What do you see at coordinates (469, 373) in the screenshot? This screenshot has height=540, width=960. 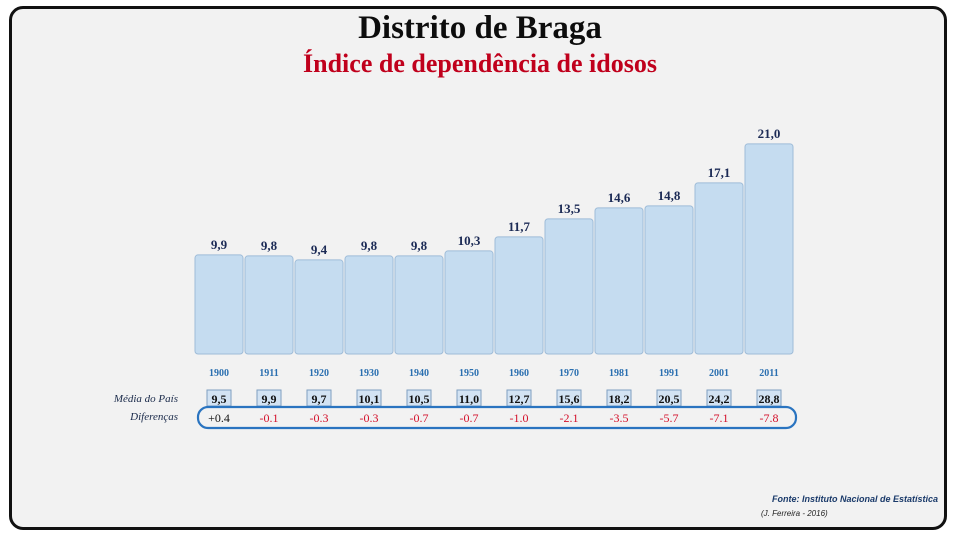 I see `year-label-1950: 1950` at bounding box center [469, 373].